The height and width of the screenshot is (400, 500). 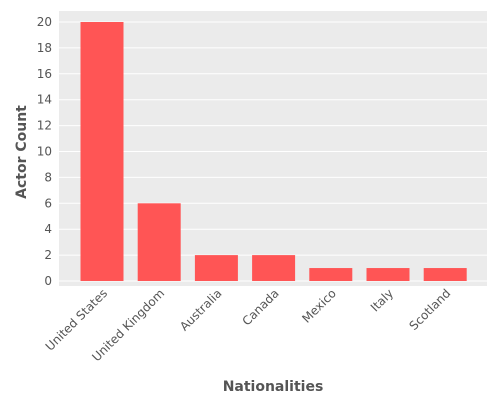 I want to click on y-tick-label: 18, so click(x=44, y=48).